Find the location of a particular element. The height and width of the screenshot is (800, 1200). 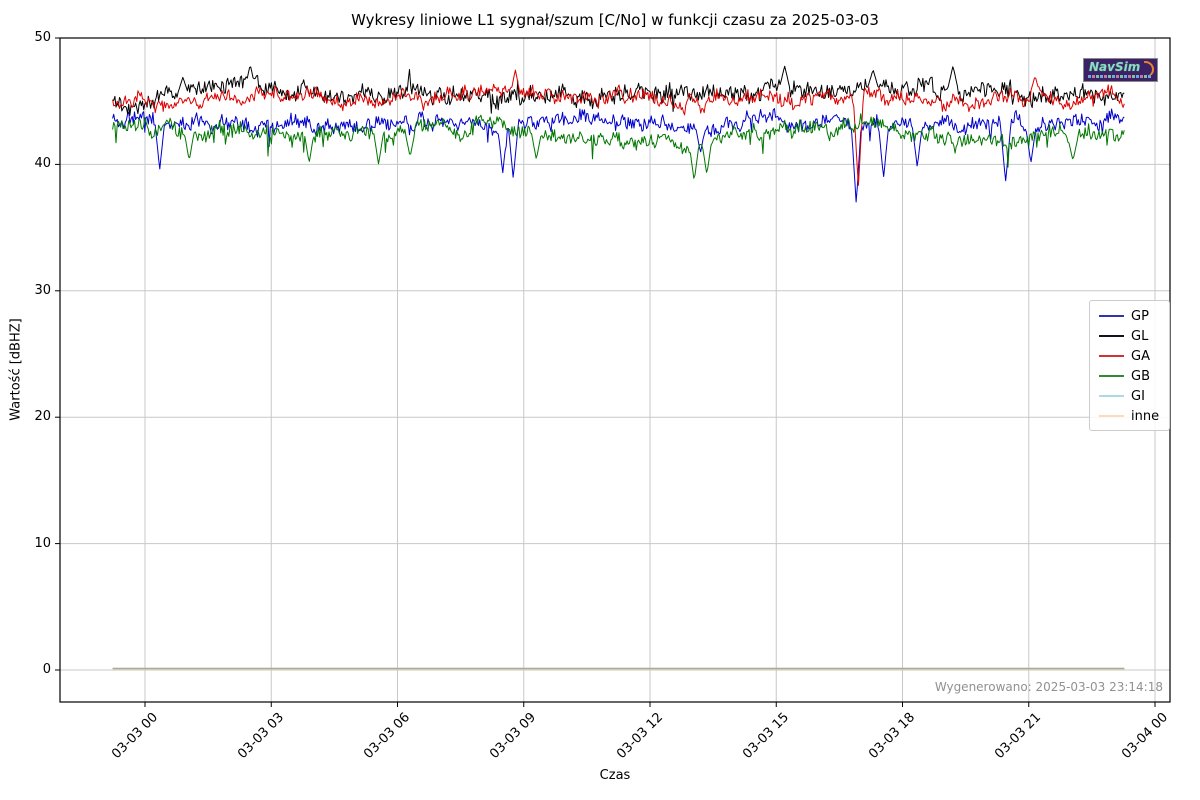

logo-tagline-strip is located at coordinates (1120, 76).